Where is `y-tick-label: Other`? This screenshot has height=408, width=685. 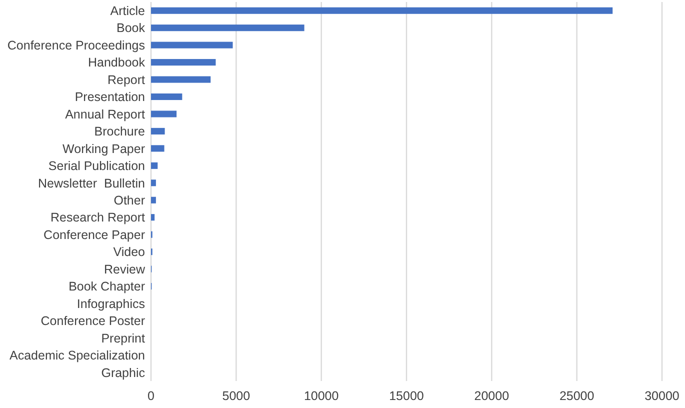 y-tick-label: Other is located at coordinates (129, 200).